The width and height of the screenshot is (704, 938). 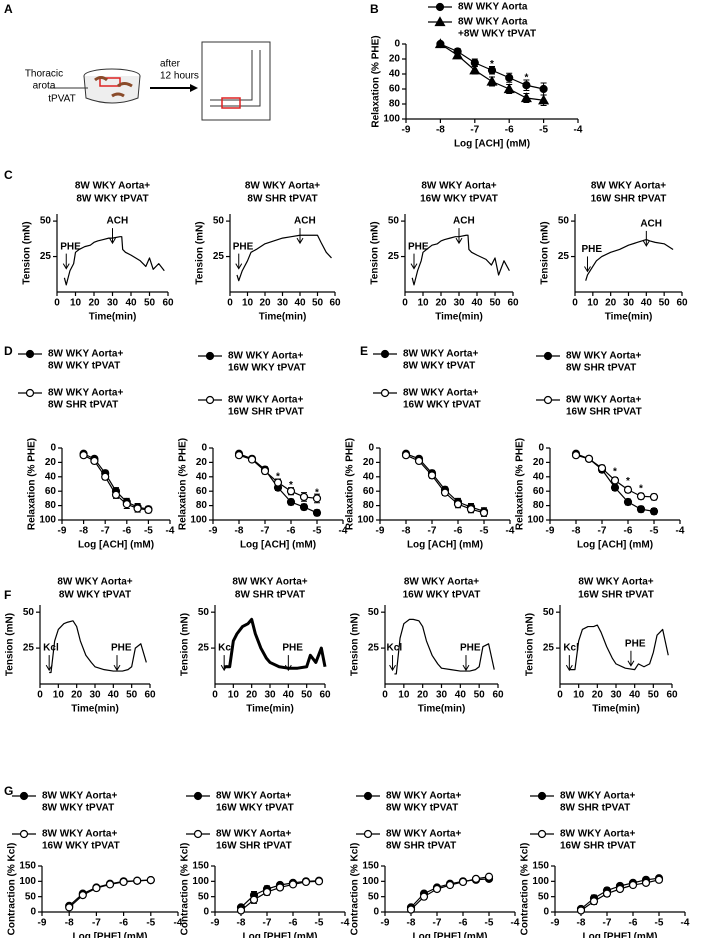 I want to click on x-axis-label: Log [PHE] (mM), so click(x=620, y=935).